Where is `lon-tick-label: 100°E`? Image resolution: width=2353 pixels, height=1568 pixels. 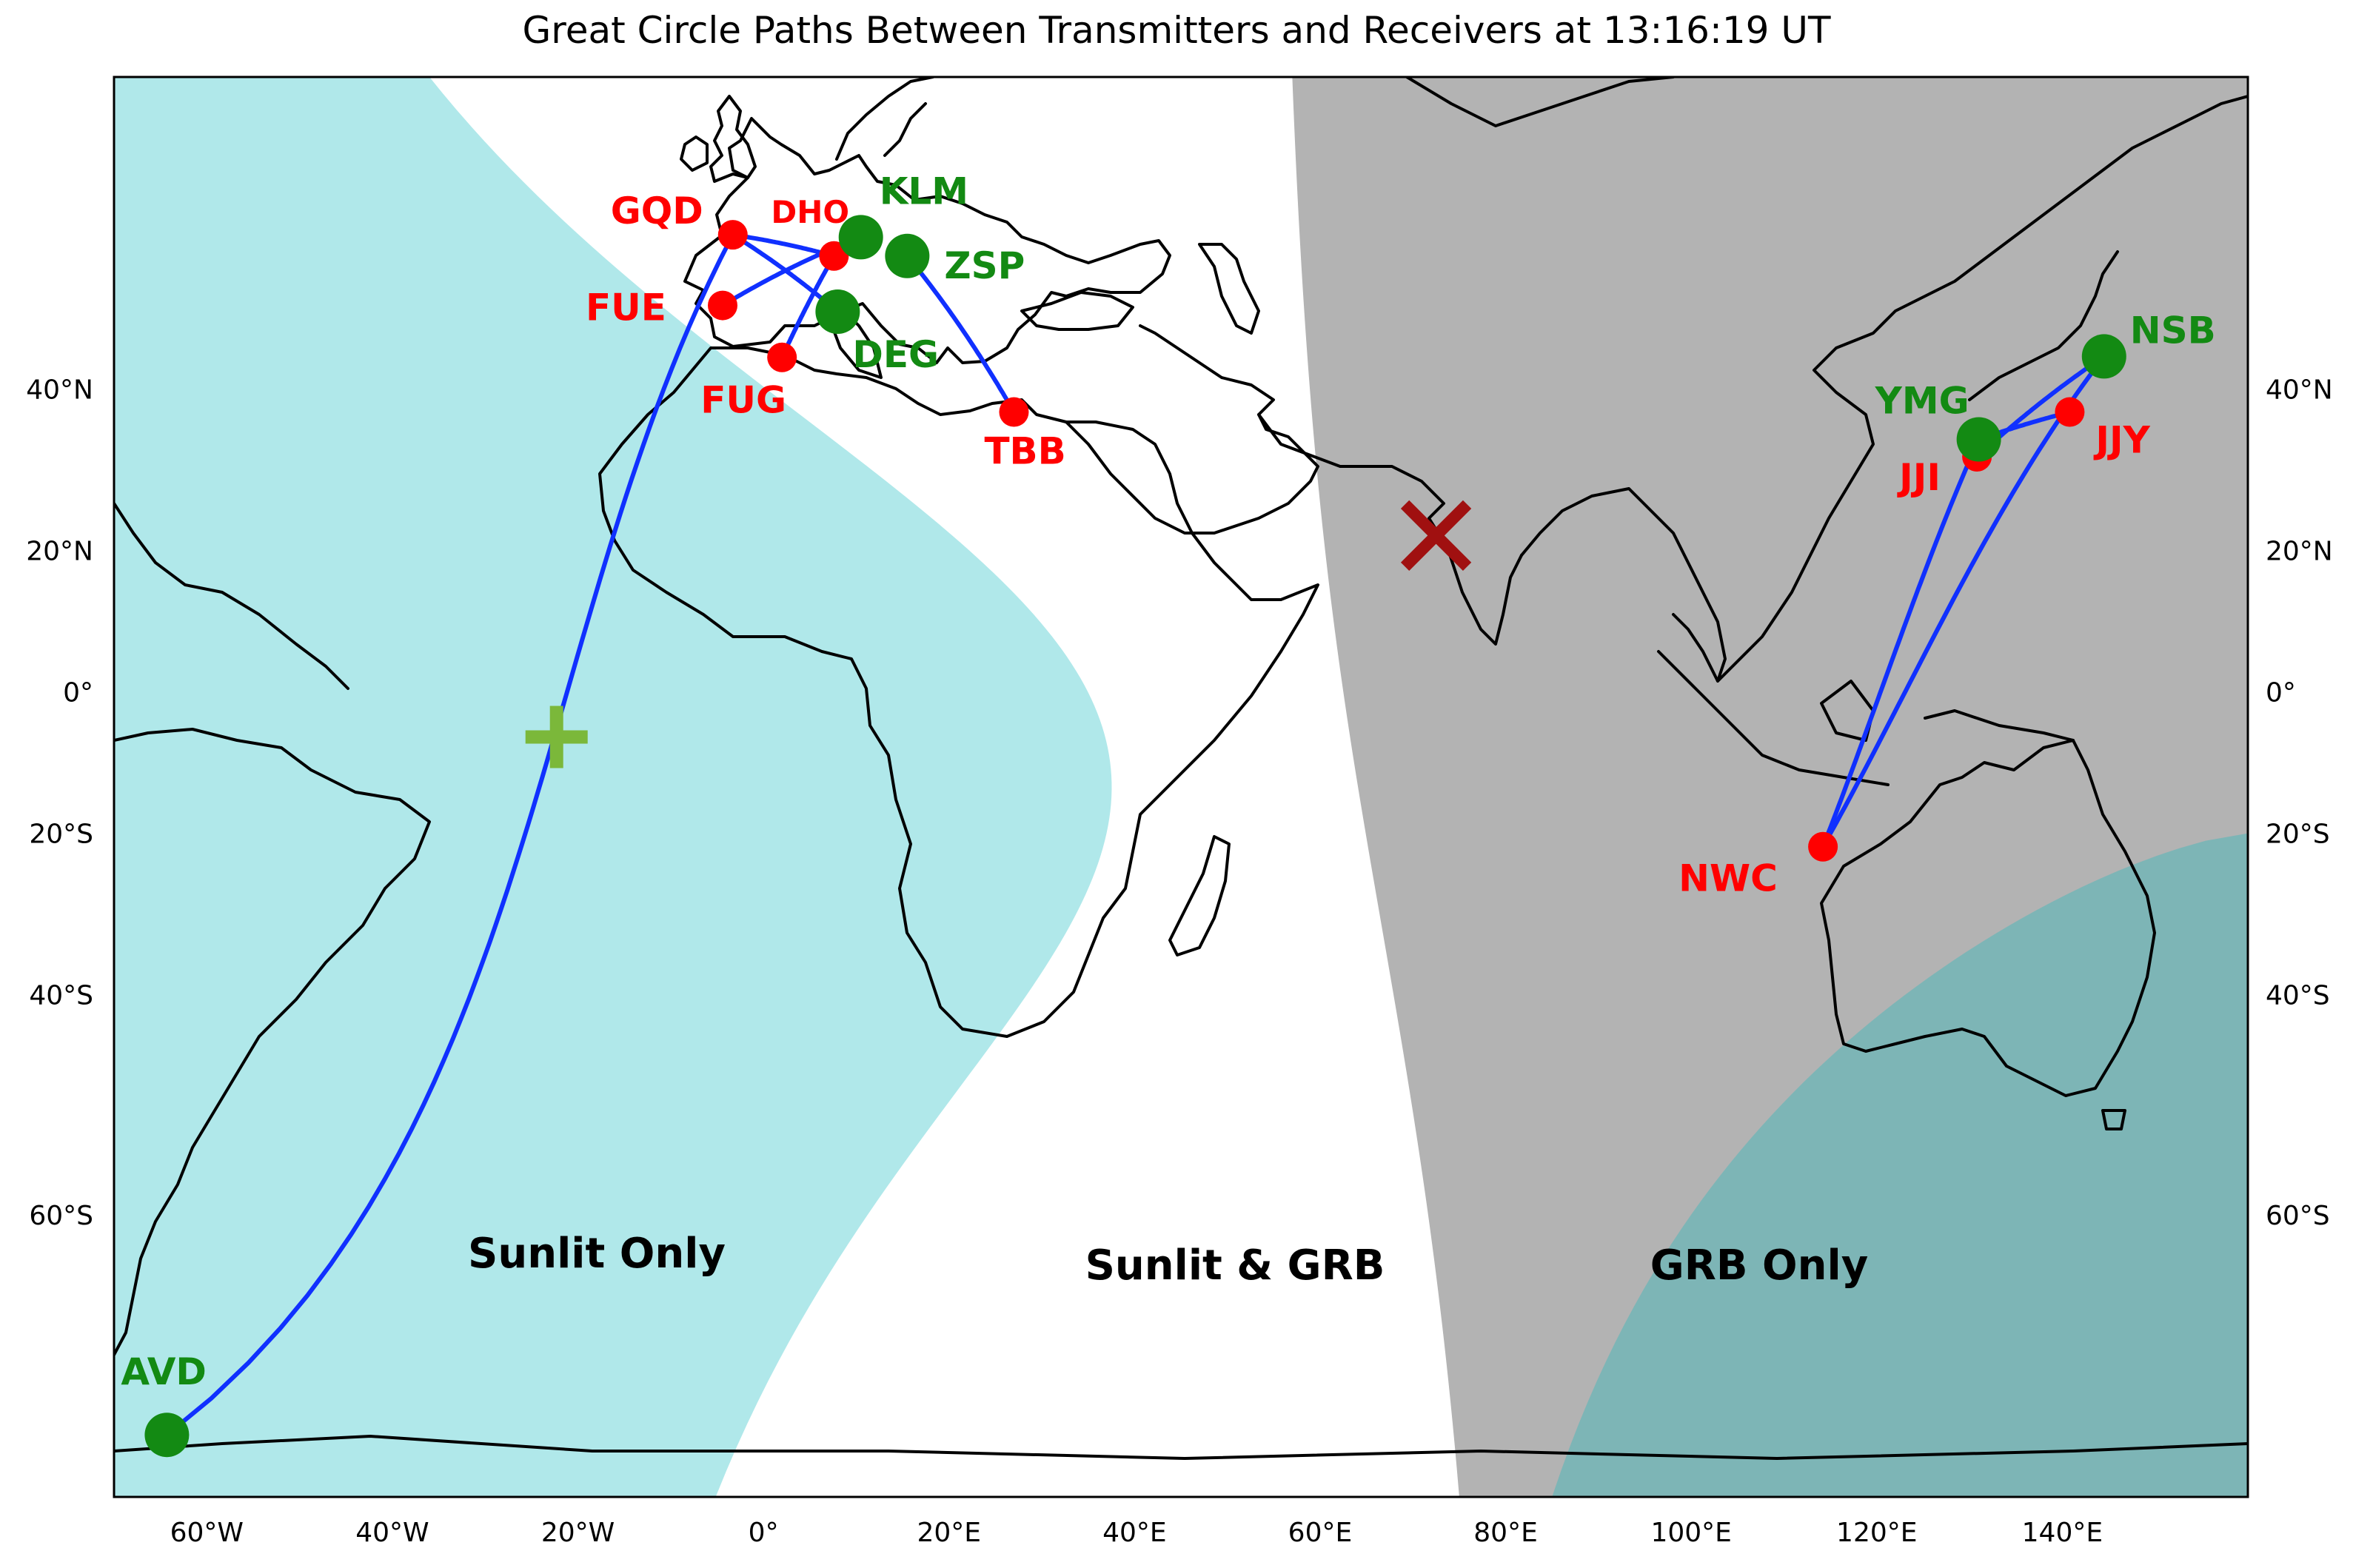
lon-tick-label: 100°E is located at coordinates (1690, 1533).